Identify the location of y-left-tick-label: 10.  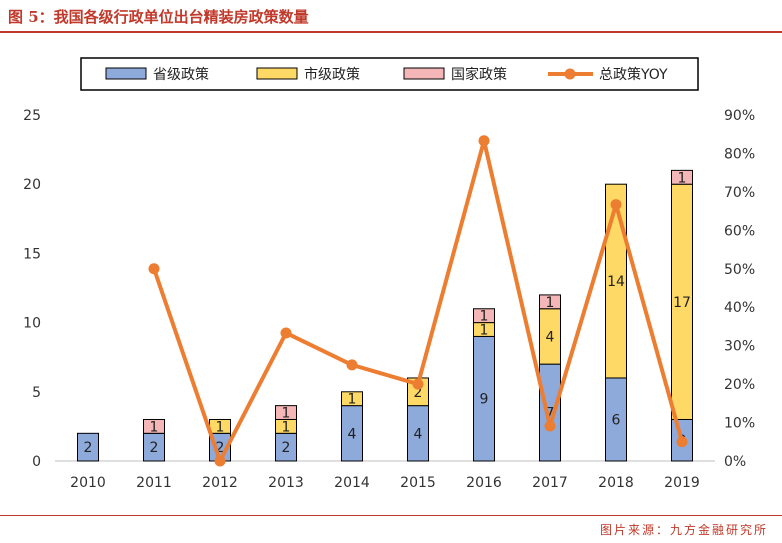
(32, 324).